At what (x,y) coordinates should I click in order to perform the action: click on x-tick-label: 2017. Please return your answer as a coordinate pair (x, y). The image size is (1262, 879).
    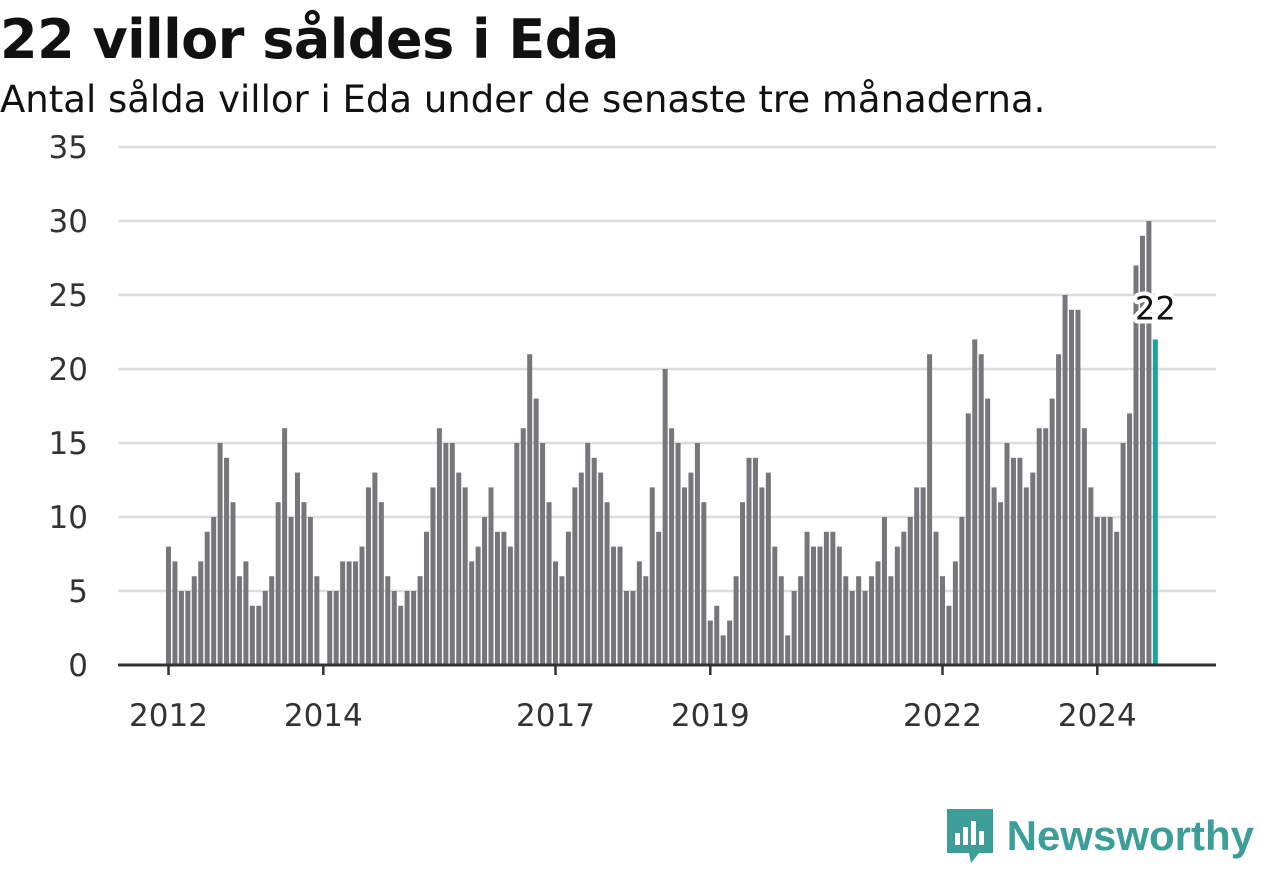
    Looking at the image, I should click on (555, 716).